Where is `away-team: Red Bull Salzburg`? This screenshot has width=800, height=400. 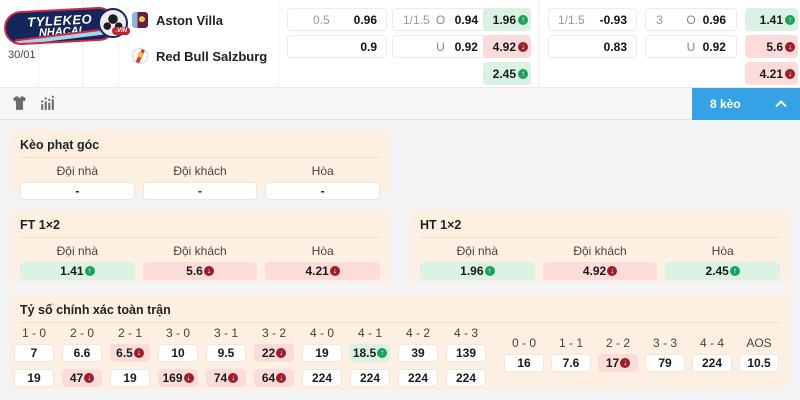 away-team: Red Bull Salzburg is located at coordinates (199, 56).